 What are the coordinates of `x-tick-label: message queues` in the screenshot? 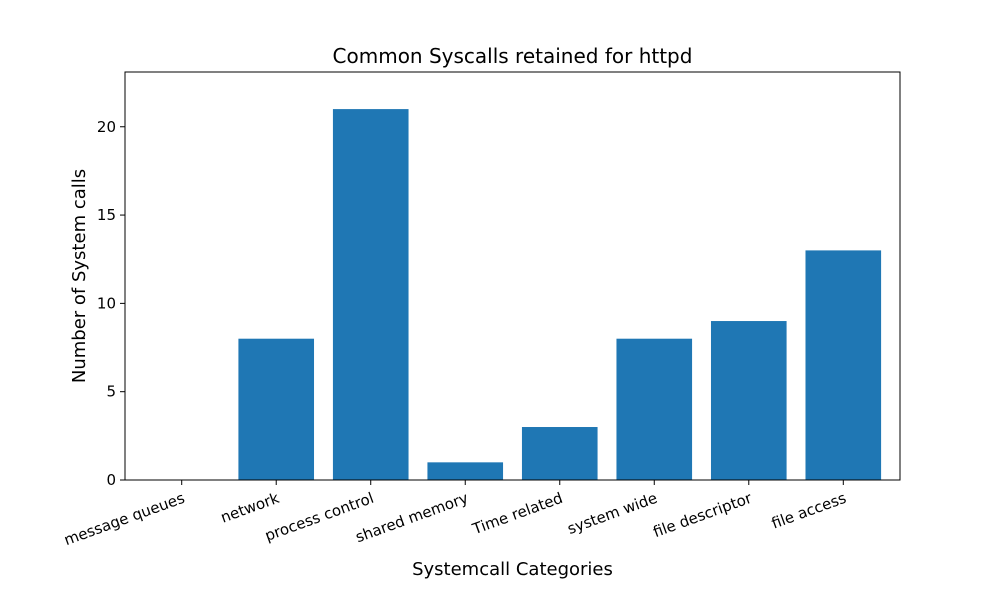 It's located at (125, 519).